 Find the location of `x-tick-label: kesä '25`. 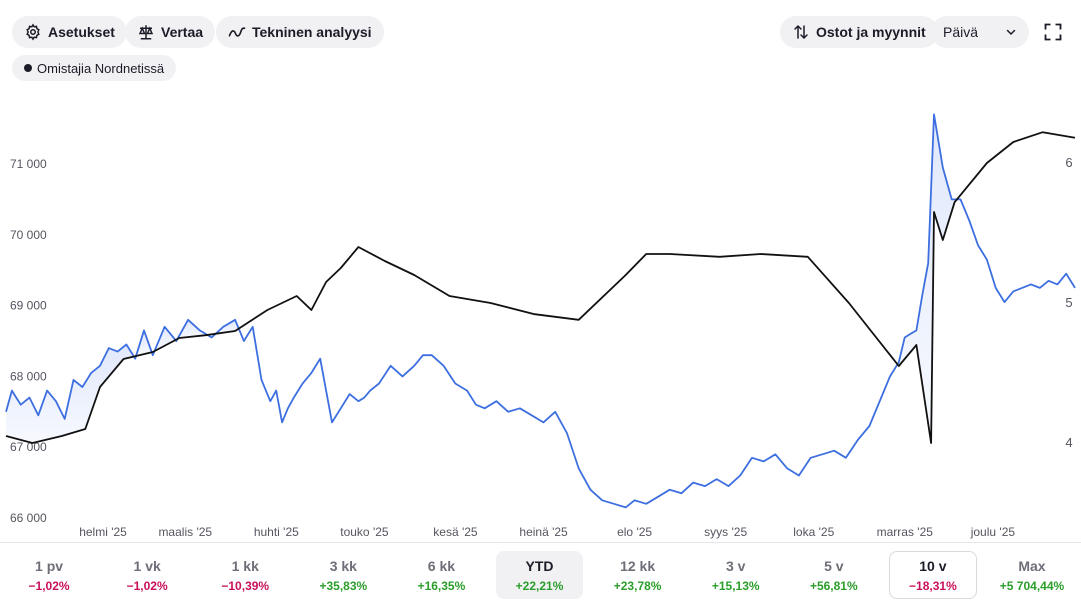

x-tick-label: kesä '25 is located at coordinates (455, 532).